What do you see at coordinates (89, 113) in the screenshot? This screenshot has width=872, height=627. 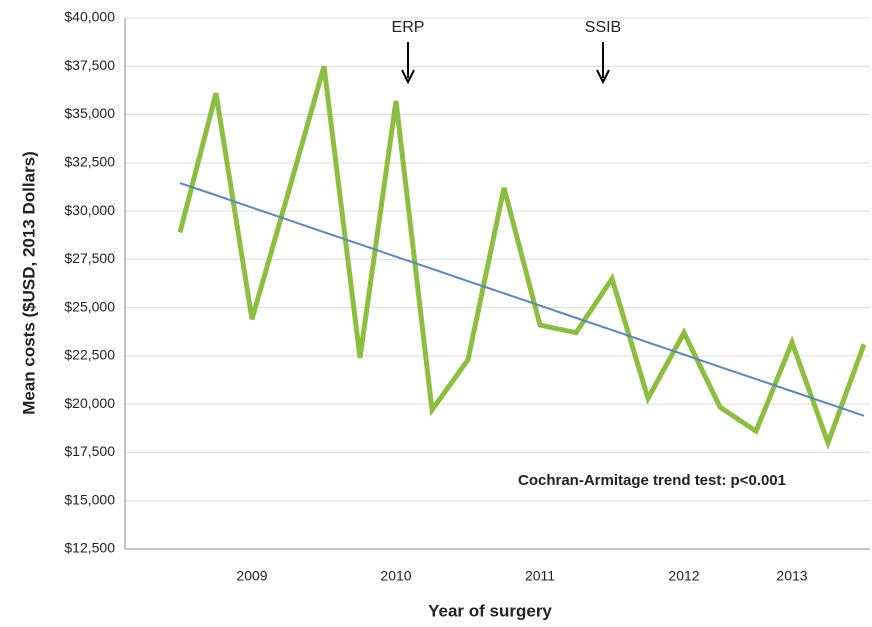 I see `y-tick-label: $35,000` at bounding box center [89, 113].